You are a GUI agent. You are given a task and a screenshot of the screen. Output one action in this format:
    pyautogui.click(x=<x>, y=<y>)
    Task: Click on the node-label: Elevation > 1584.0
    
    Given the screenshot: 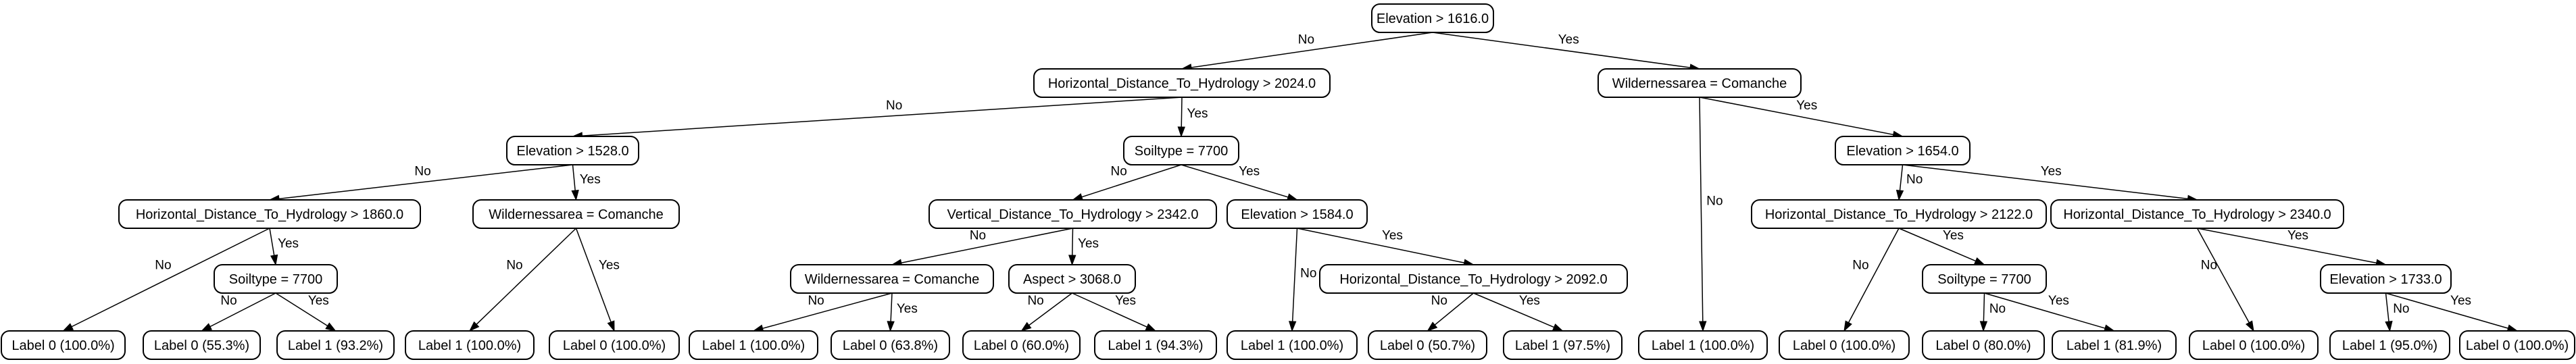 What is the action you would take?
    pyautogui.click(x=1297, y=214)
    